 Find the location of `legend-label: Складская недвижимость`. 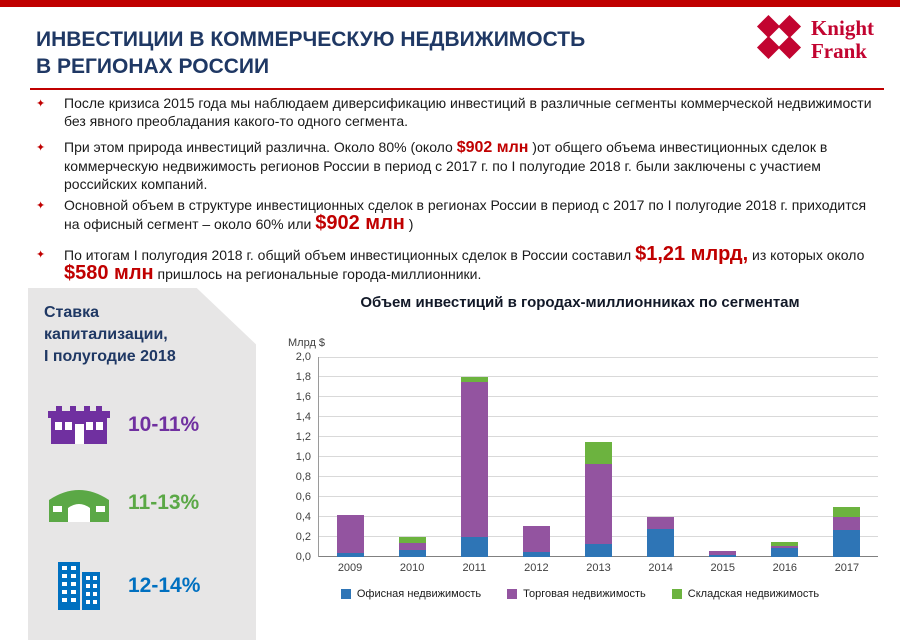

legend-label: Складская недвижимость is located at coordinates (753, 594).